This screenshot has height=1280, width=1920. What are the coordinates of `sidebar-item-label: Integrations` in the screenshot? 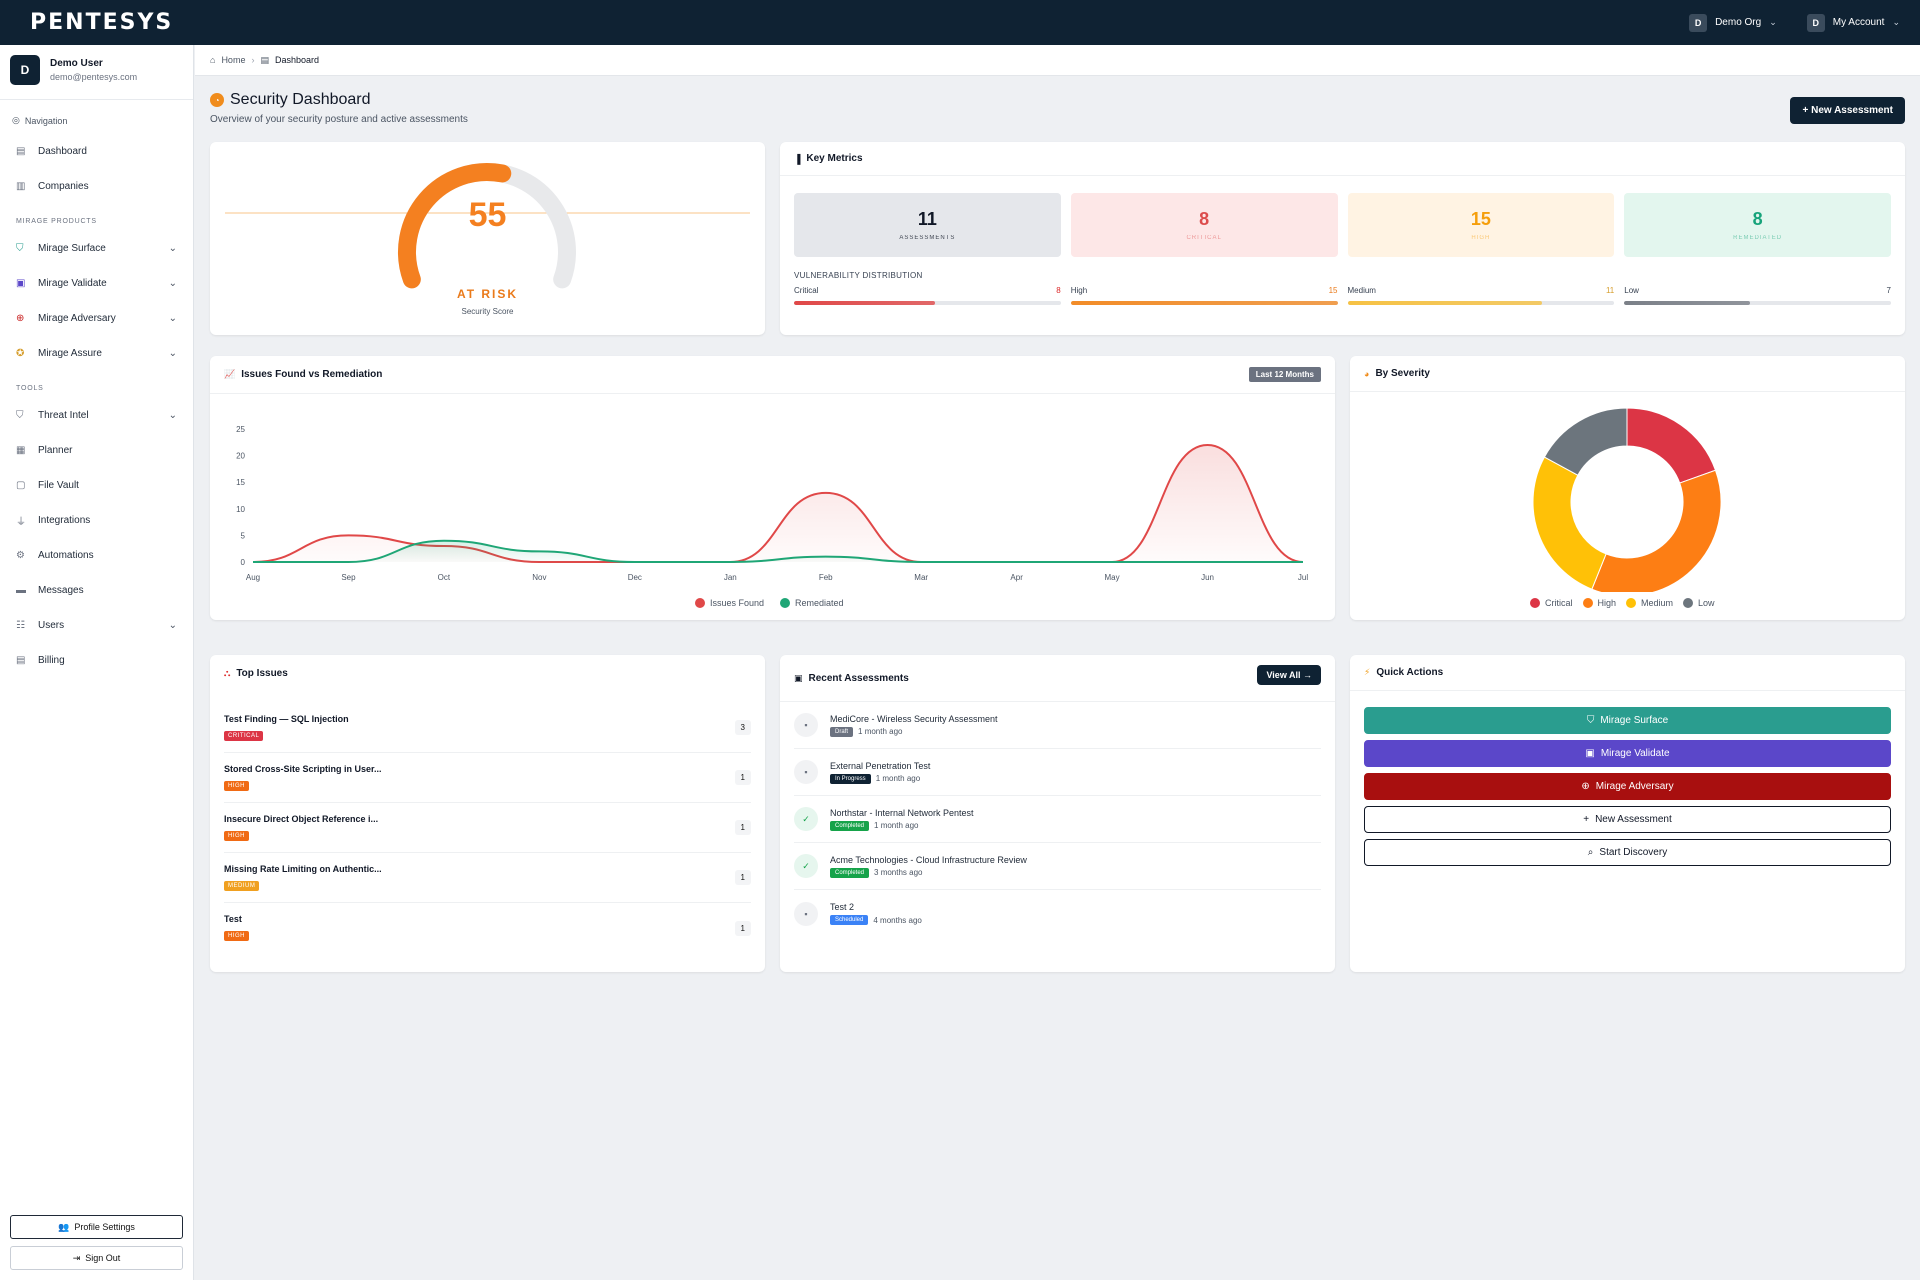 It's located at (64, 520).